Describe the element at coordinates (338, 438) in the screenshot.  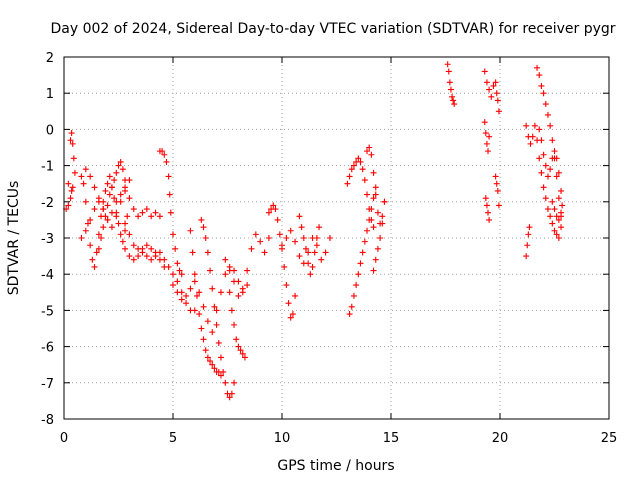
I see `x-tick-labels: 0 5 10 15 20 25` at that location.